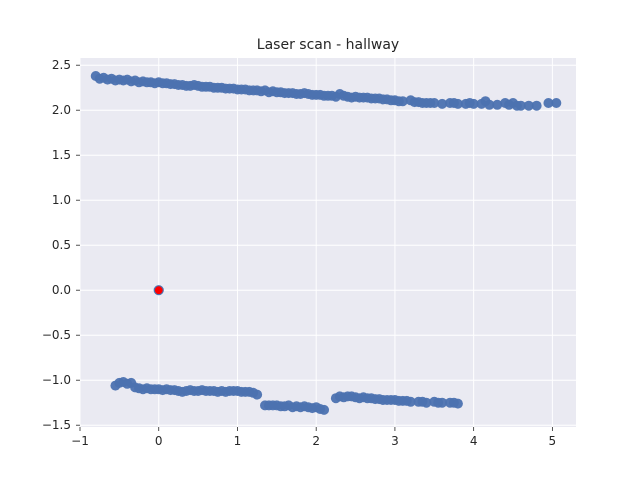 The width and height of the screenshot is (640, 480). Describe the element at coordinates (158, 290) in the screenshot. I see `robot-position-point` at that location.